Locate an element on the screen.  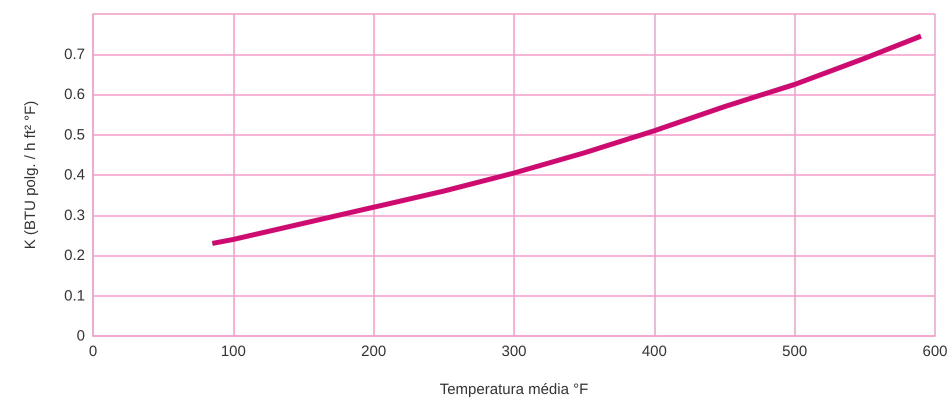
x-tick-label: 400 is located at coordinates (654, 351).